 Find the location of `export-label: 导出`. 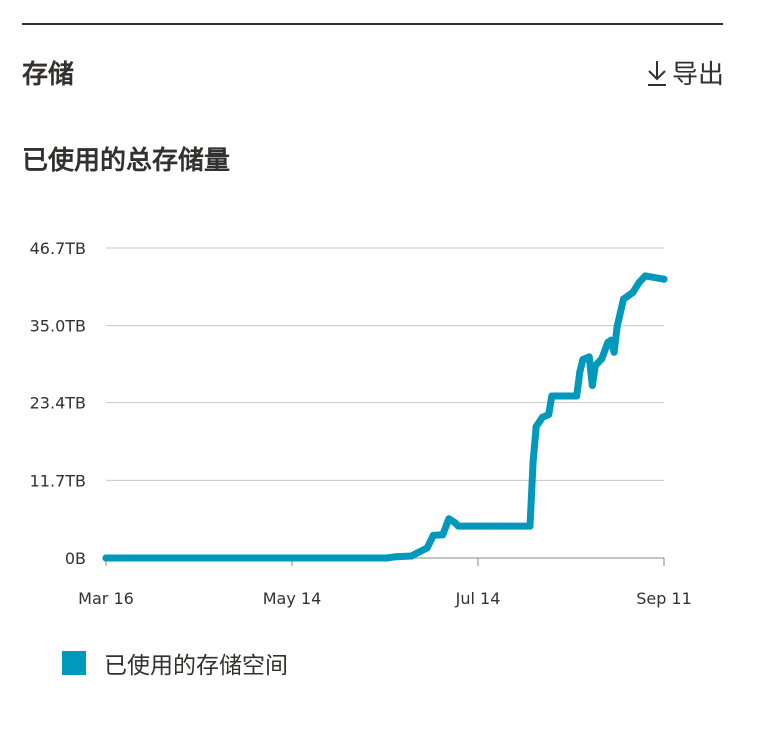

export-label: 导出 is located at coordinates (697, 75).